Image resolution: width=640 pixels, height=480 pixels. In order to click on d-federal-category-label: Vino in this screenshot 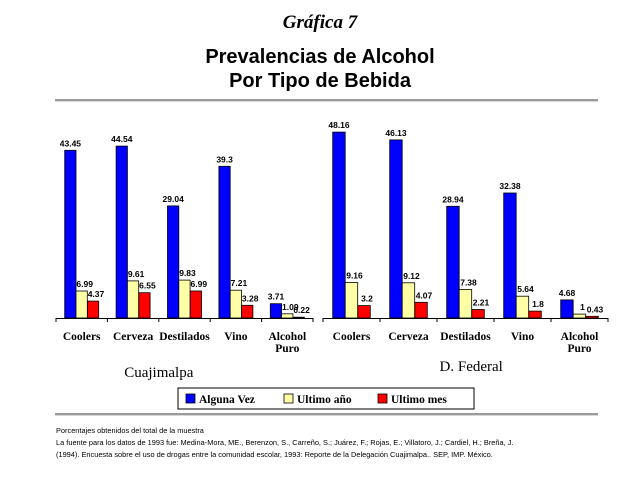, I will do `click(522, 337)`.